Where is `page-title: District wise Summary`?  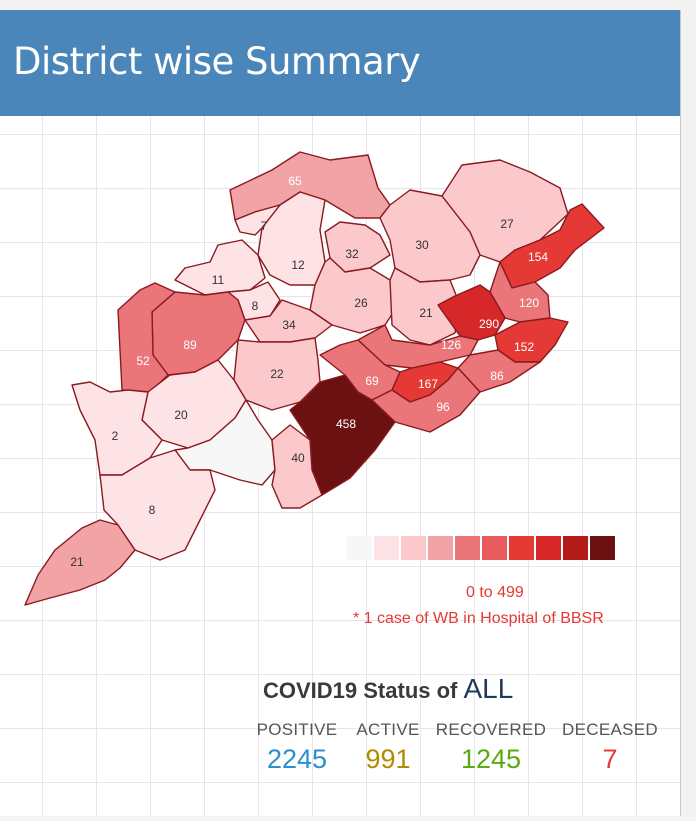 page-title: District wise Summary is located at coordinates (217, 61).